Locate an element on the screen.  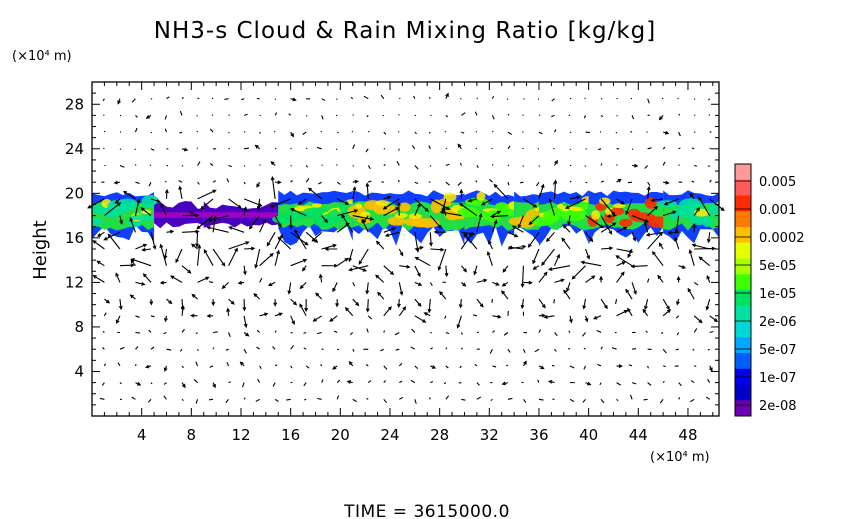
colorbar-label: 0.005 is located at coordinates (777, 182).